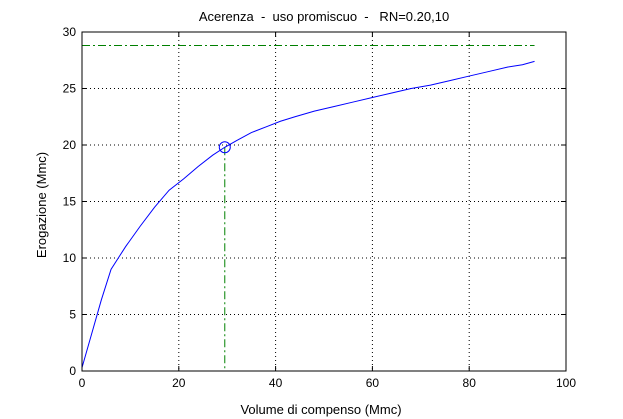 The height and width of the screenshot is (419, 623). I want to click on y-tick-label: 15, so click(70, 202).